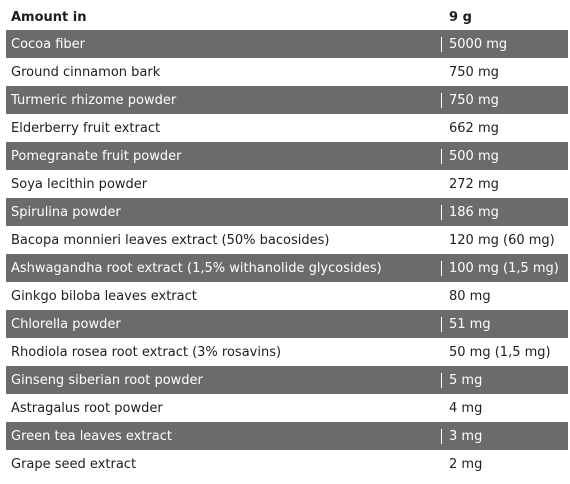 The height and width of the screenshot is (484, 570). I want to click on ingredient-amount: 2 mg, so click(466, 464).